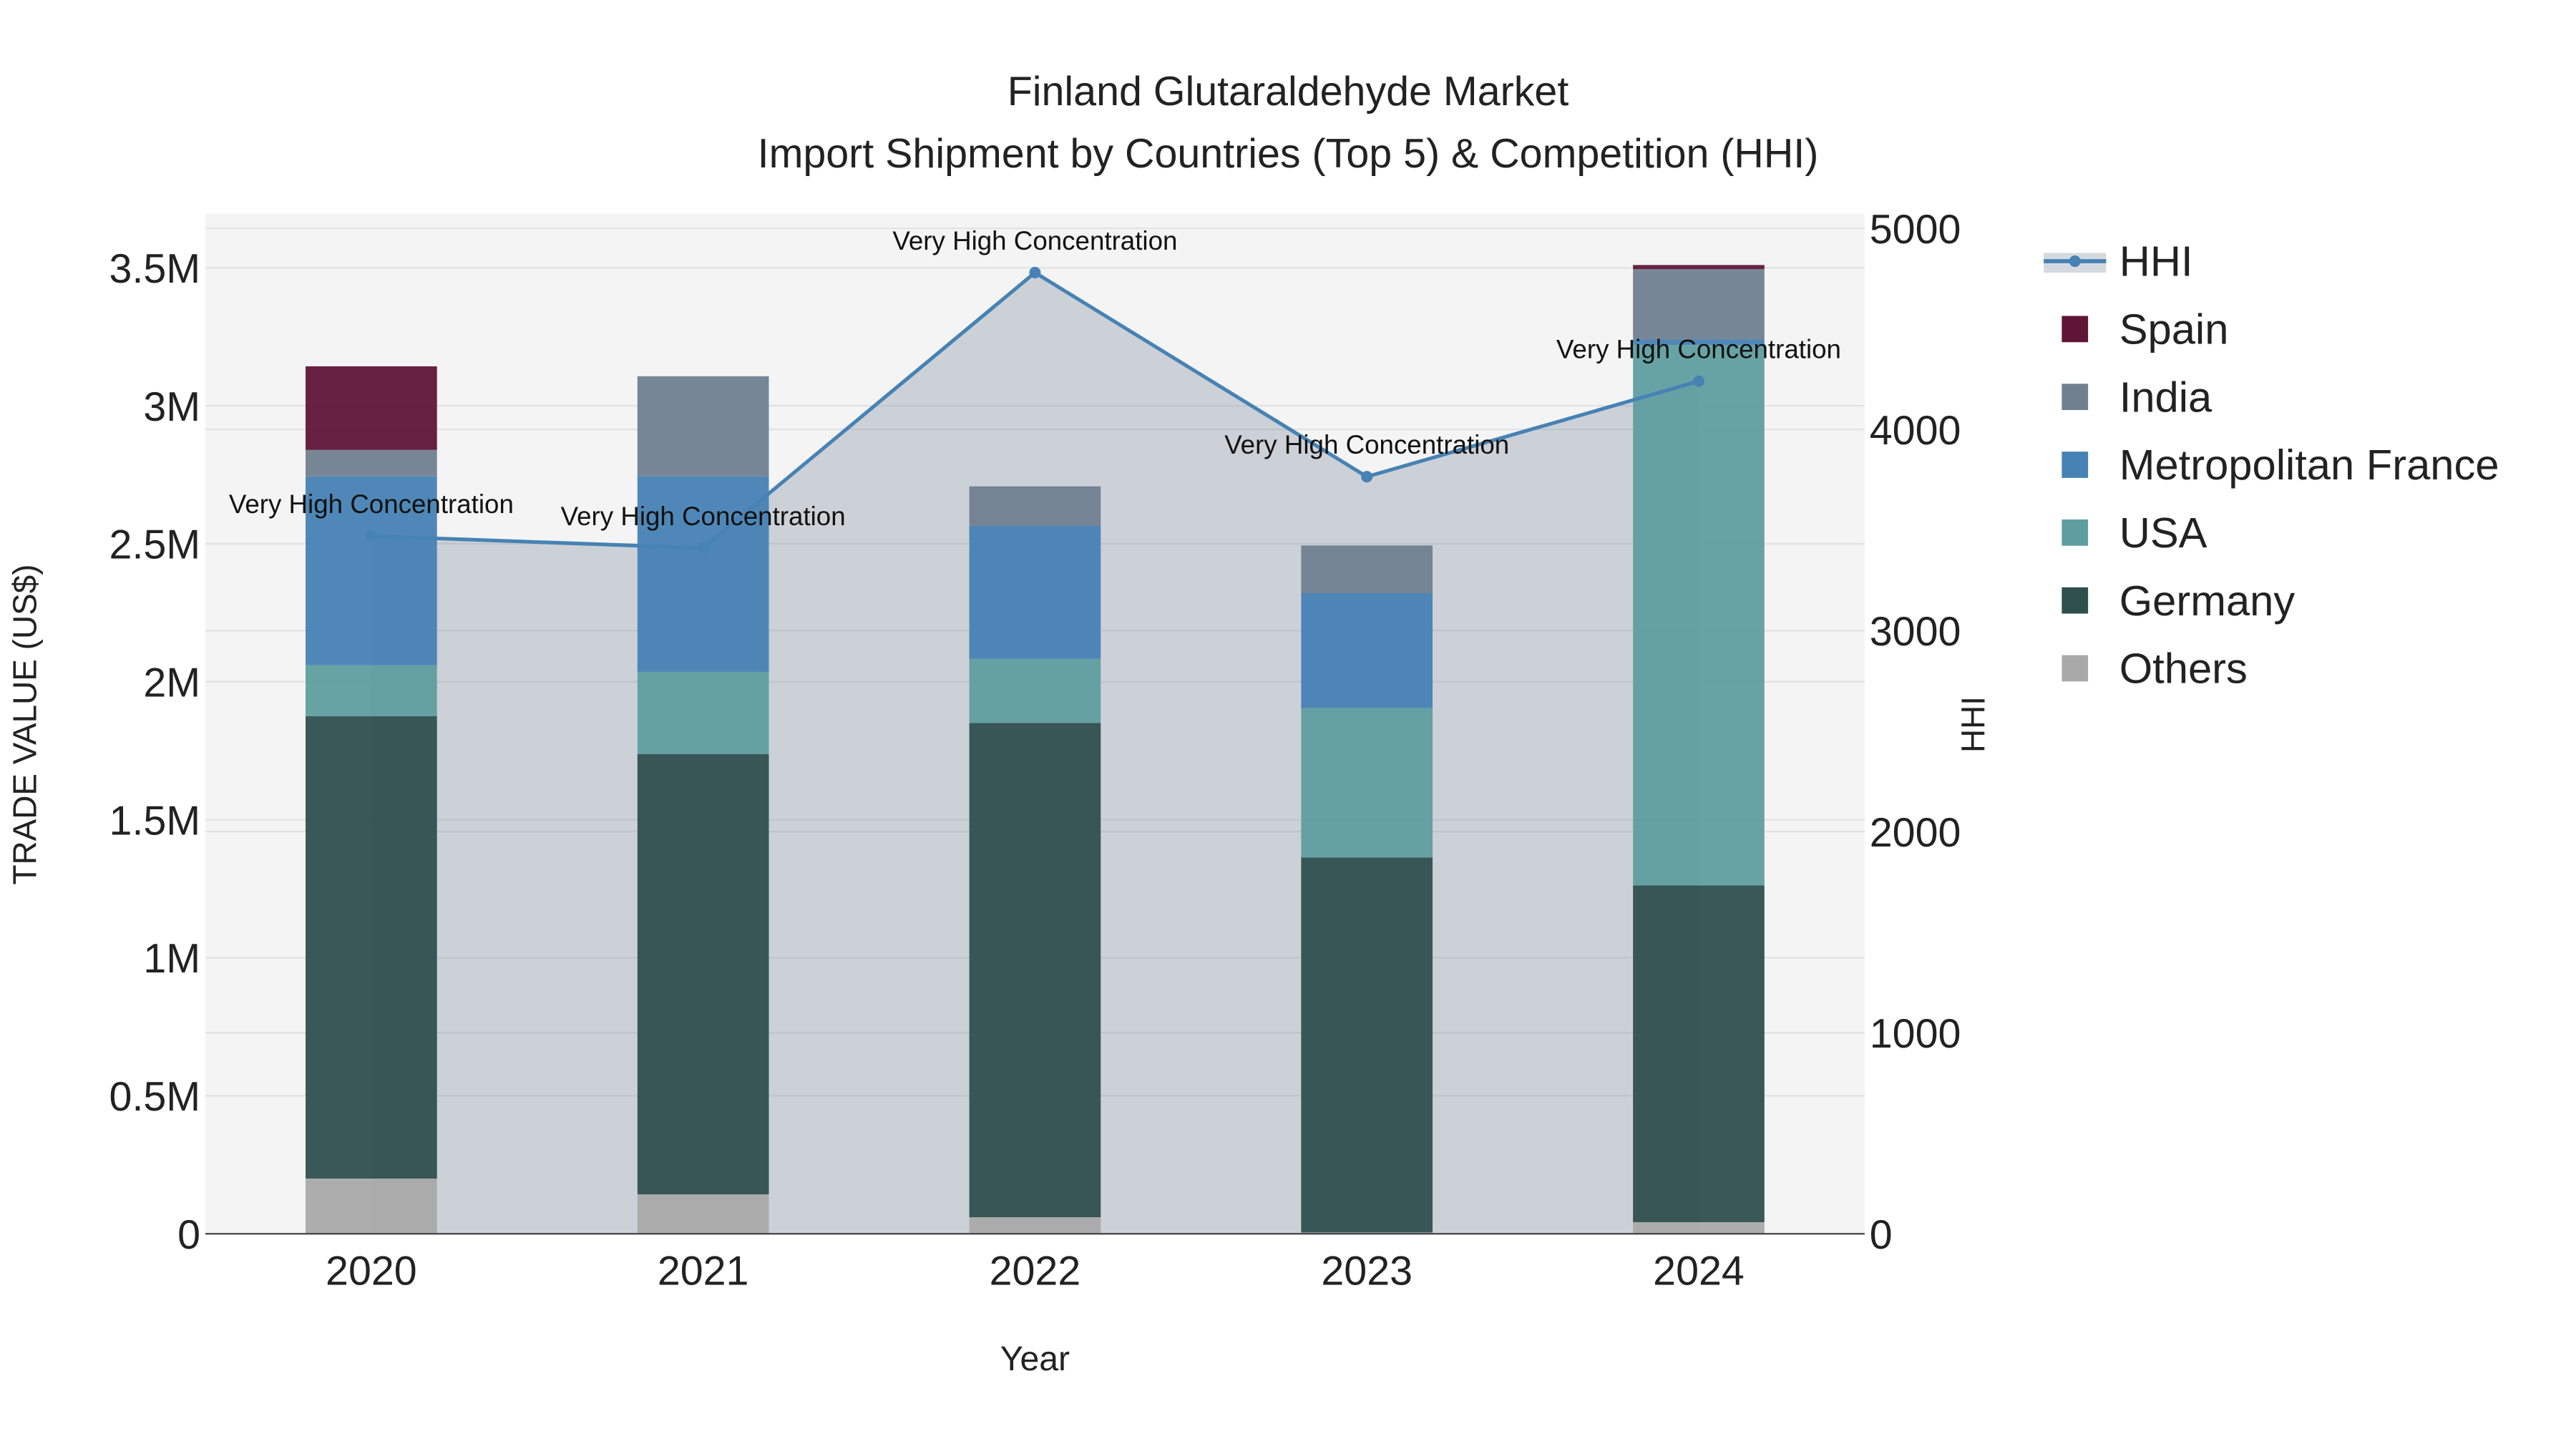 This screenshot has width=2576, height=1449. I want to click on bar-metropolitan-france-2021, so click(703, 574).